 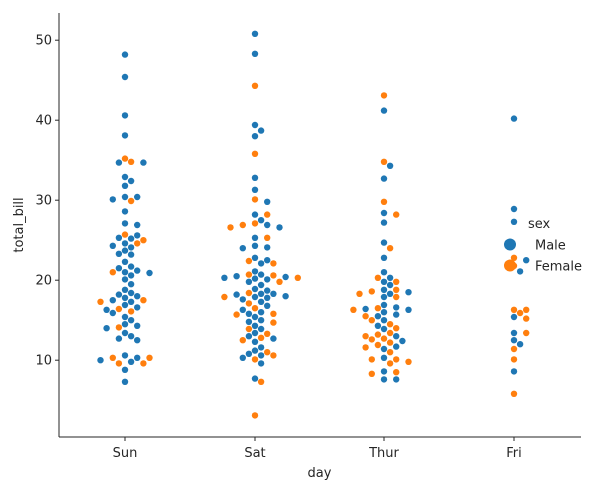 What do you see at coordinates (125, 453) in the screenshot?
I see `x-tick-label: Sun` at bounding box center [125, 453].